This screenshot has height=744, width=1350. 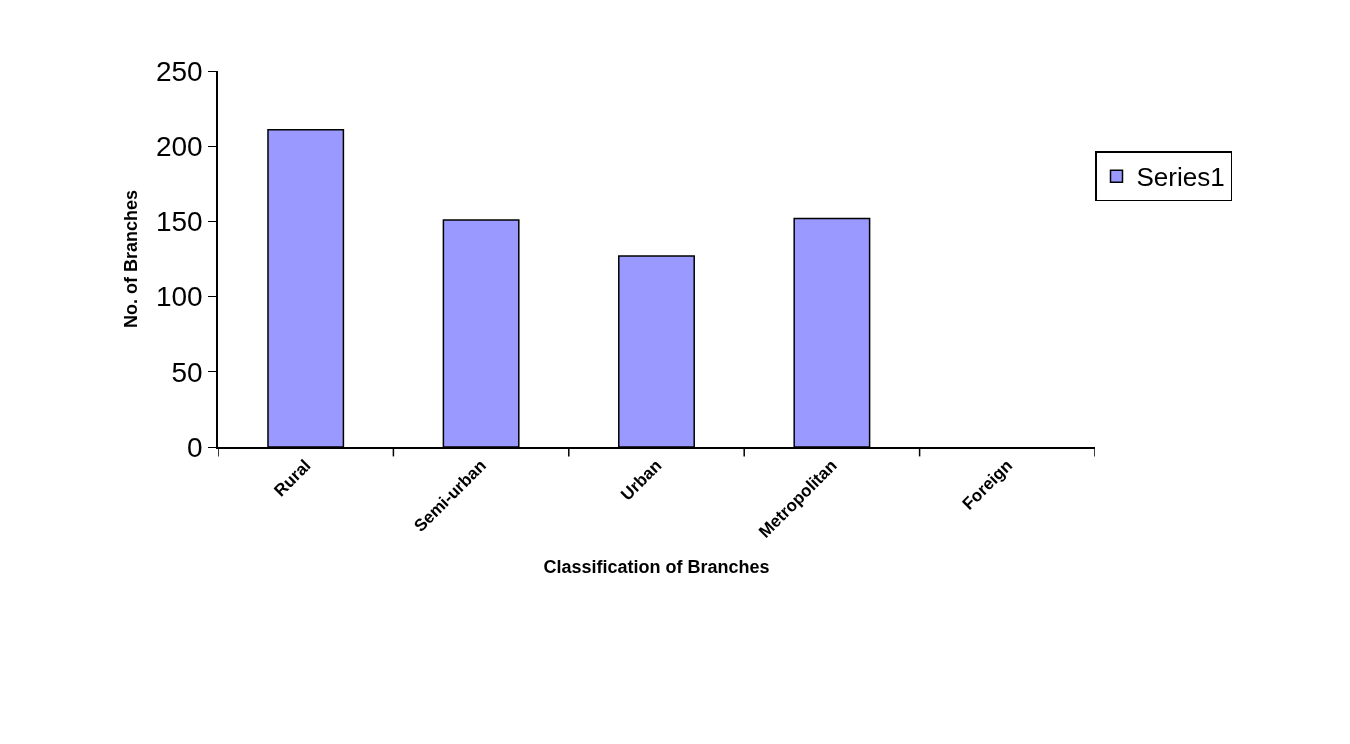 I want to click on y-axis-title: No. of Branches, so click(x=130, y=259).